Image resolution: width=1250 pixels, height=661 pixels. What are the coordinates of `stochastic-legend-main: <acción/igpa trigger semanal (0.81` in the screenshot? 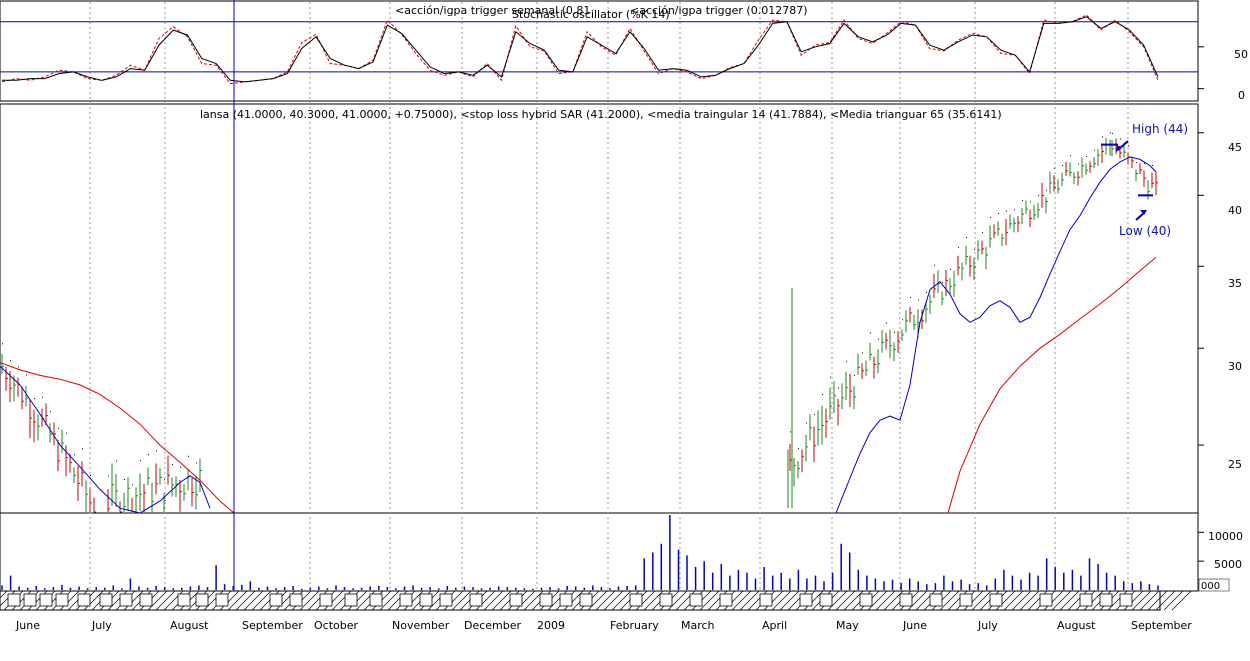 It's located at (492, 10).